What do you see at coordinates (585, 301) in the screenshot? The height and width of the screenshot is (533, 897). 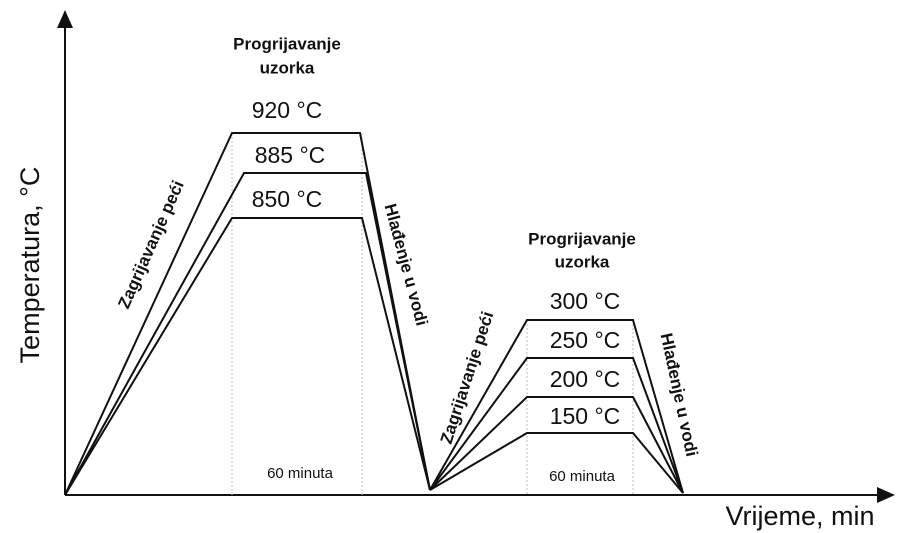 I see `temp-label: 300 °C` at bounding box center [585, 301].